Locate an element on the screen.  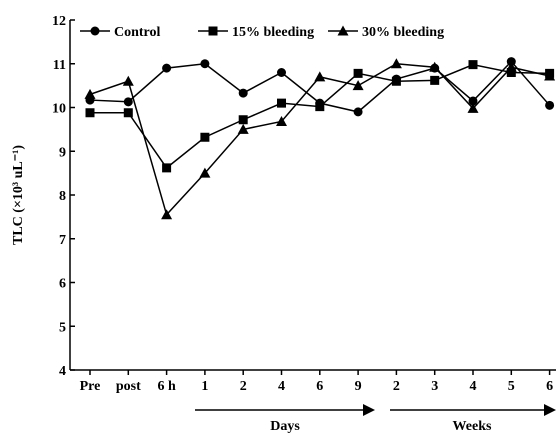
y-axis-label: TLC (×10³ uL⁻¹) is located at coordinates (18, 195).